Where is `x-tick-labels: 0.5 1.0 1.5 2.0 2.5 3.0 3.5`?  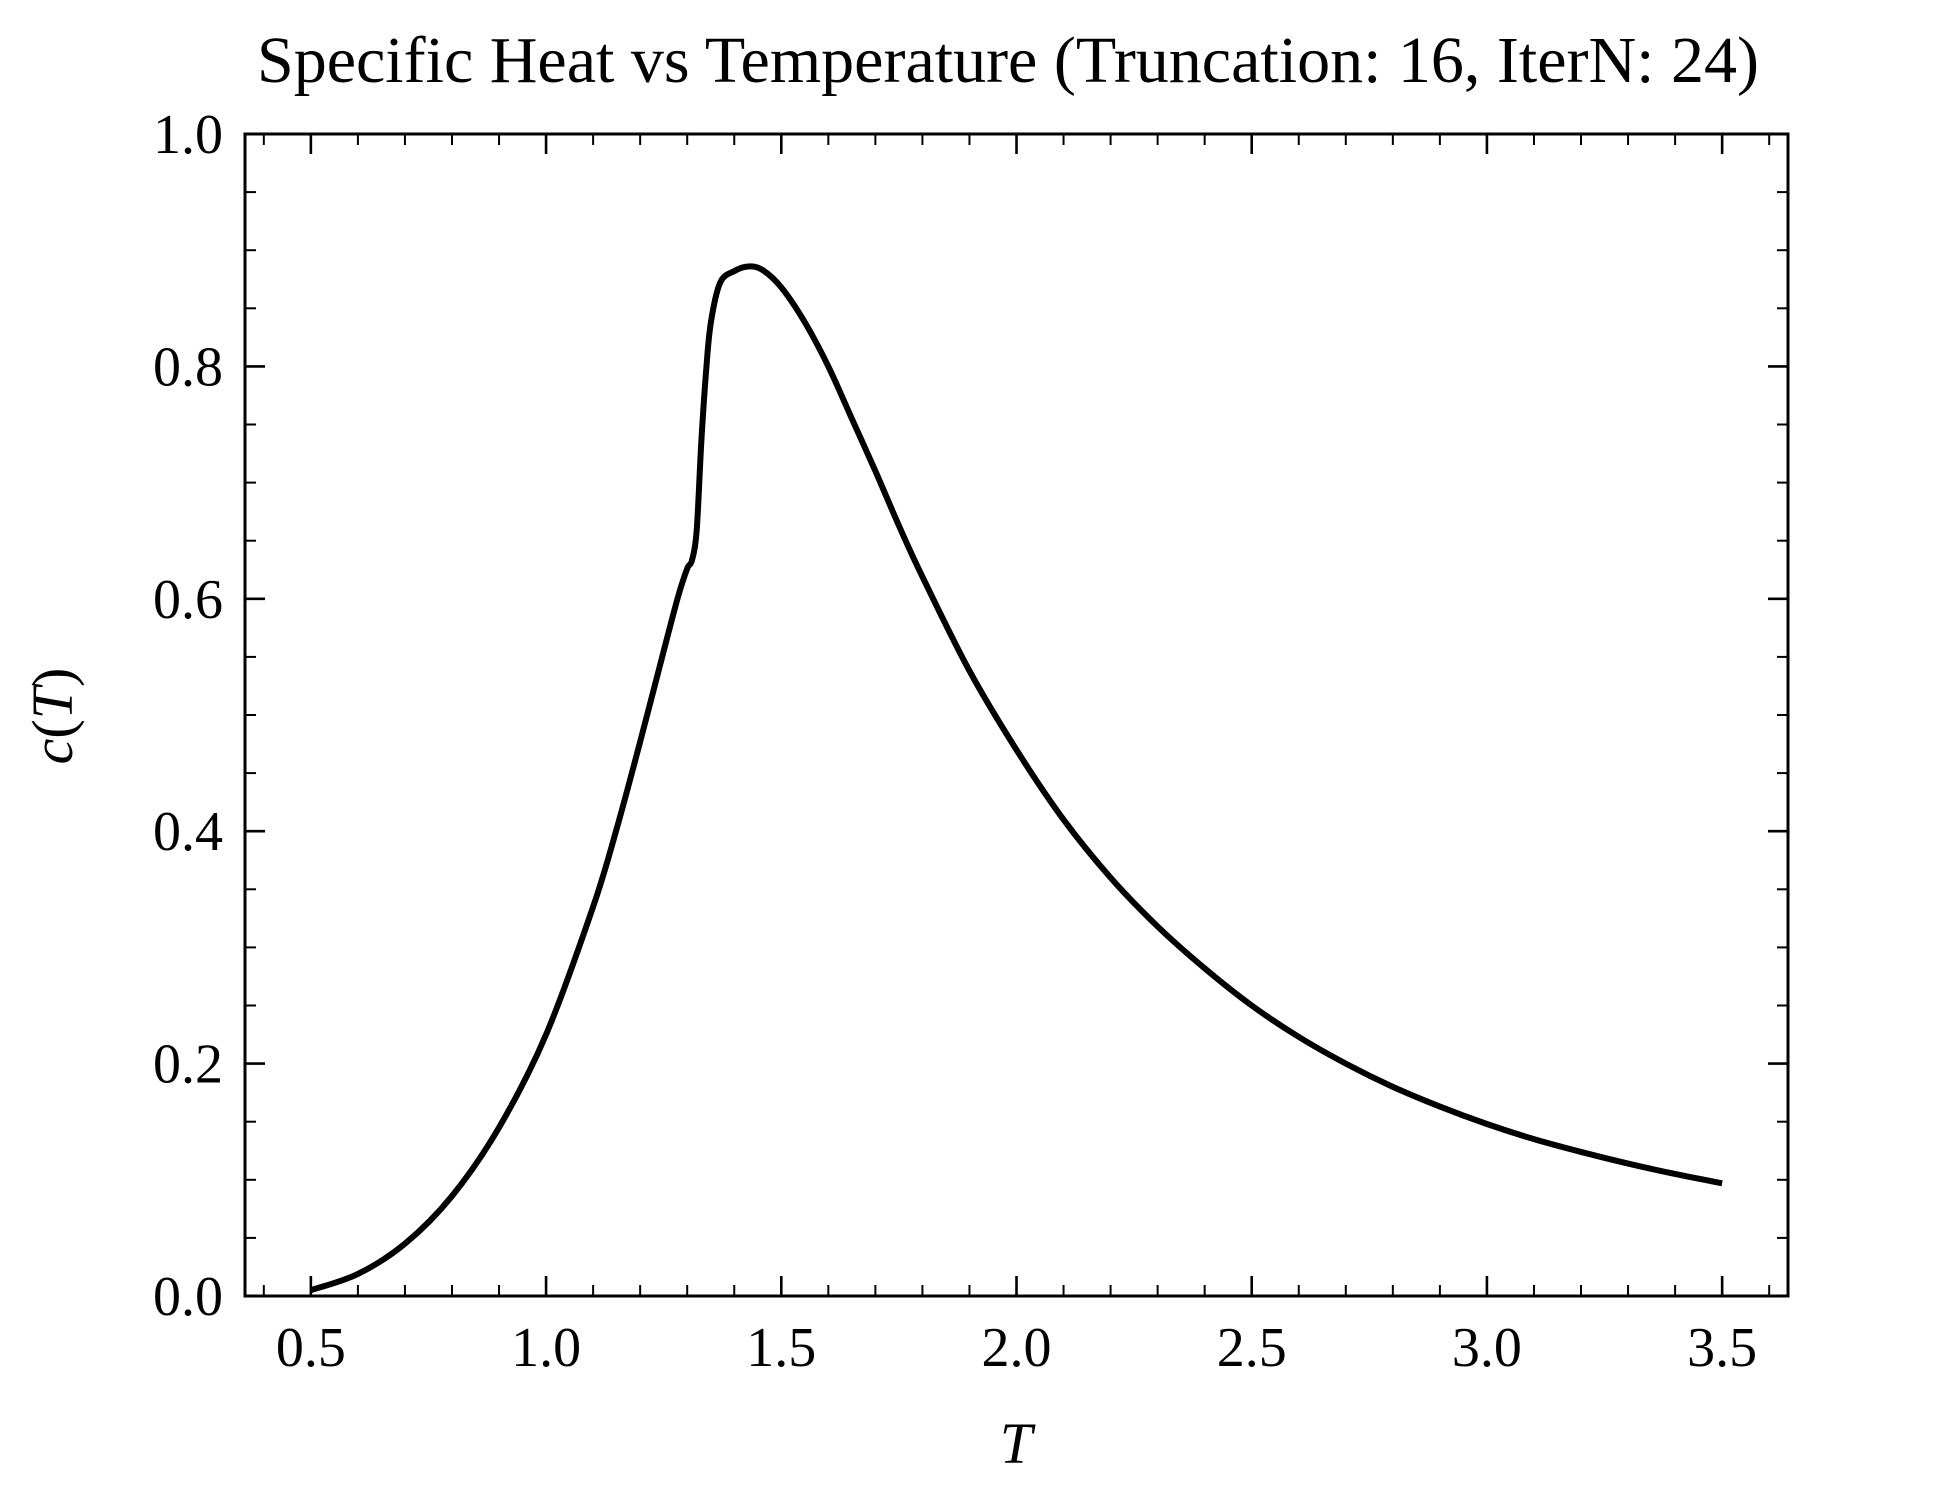 x-tick-labels: 0.5 1.0 1.5 2.0 2.5 3.0 3.5 is located at coordinates (1016, 1348).